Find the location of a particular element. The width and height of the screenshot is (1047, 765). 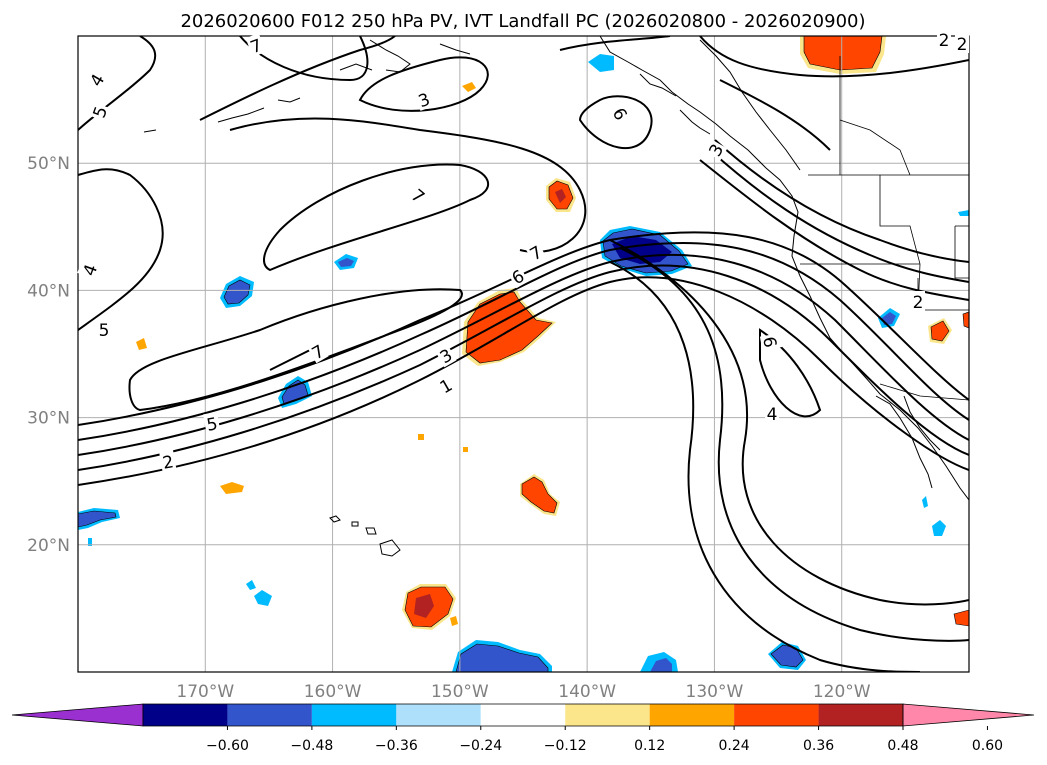

x-tick-label: 130°W is located at coordinates (715, 692).